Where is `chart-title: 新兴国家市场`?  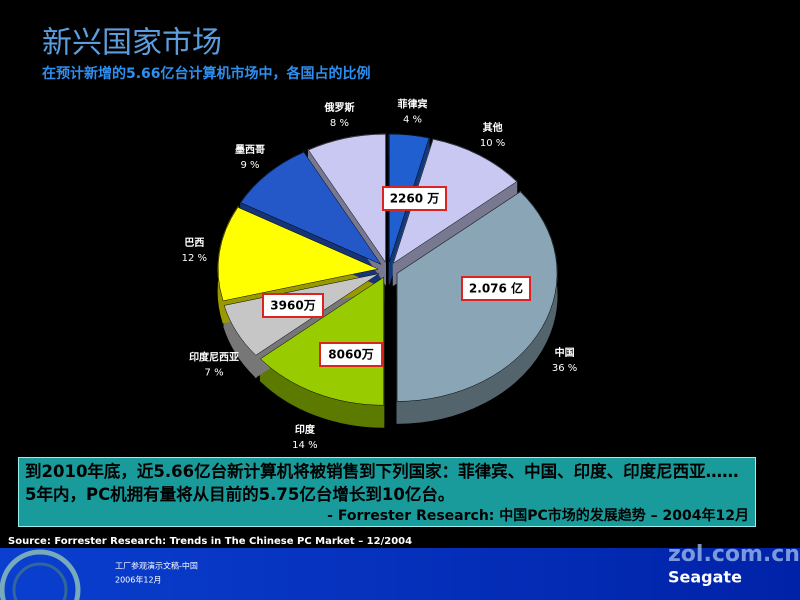 chart-title: 新兴国家市场 is located at coordinates (132, 43).